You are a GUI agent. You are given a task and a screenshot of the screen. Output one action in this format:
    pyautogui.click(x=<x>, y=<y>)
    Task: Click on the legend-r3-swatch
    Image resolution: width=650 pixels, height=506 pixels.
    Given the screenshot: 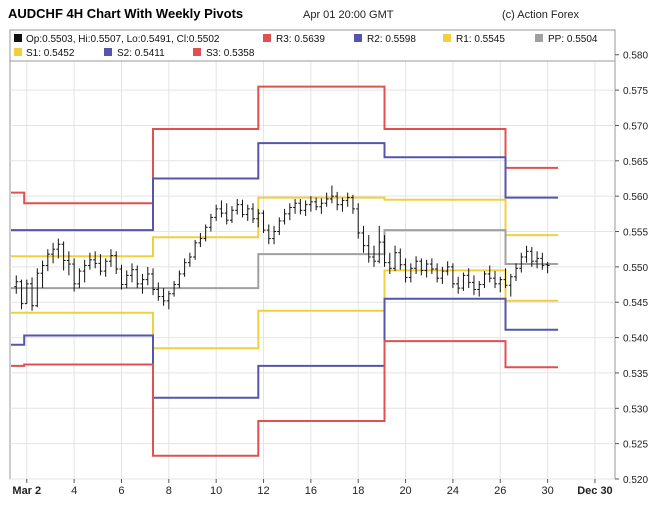 What is the action you would take?
    pyautogui.click(x=267, y=38)
    